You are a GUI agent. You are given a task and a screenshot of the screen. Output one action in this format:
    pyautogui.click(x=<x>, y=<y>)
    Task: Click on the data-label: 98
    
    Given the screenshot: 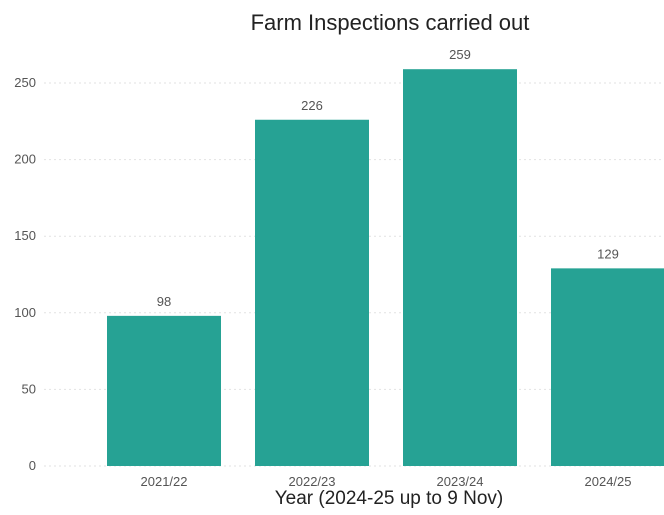 What is the action you would take?
    pyautogui.click(x=164, y=301)
    